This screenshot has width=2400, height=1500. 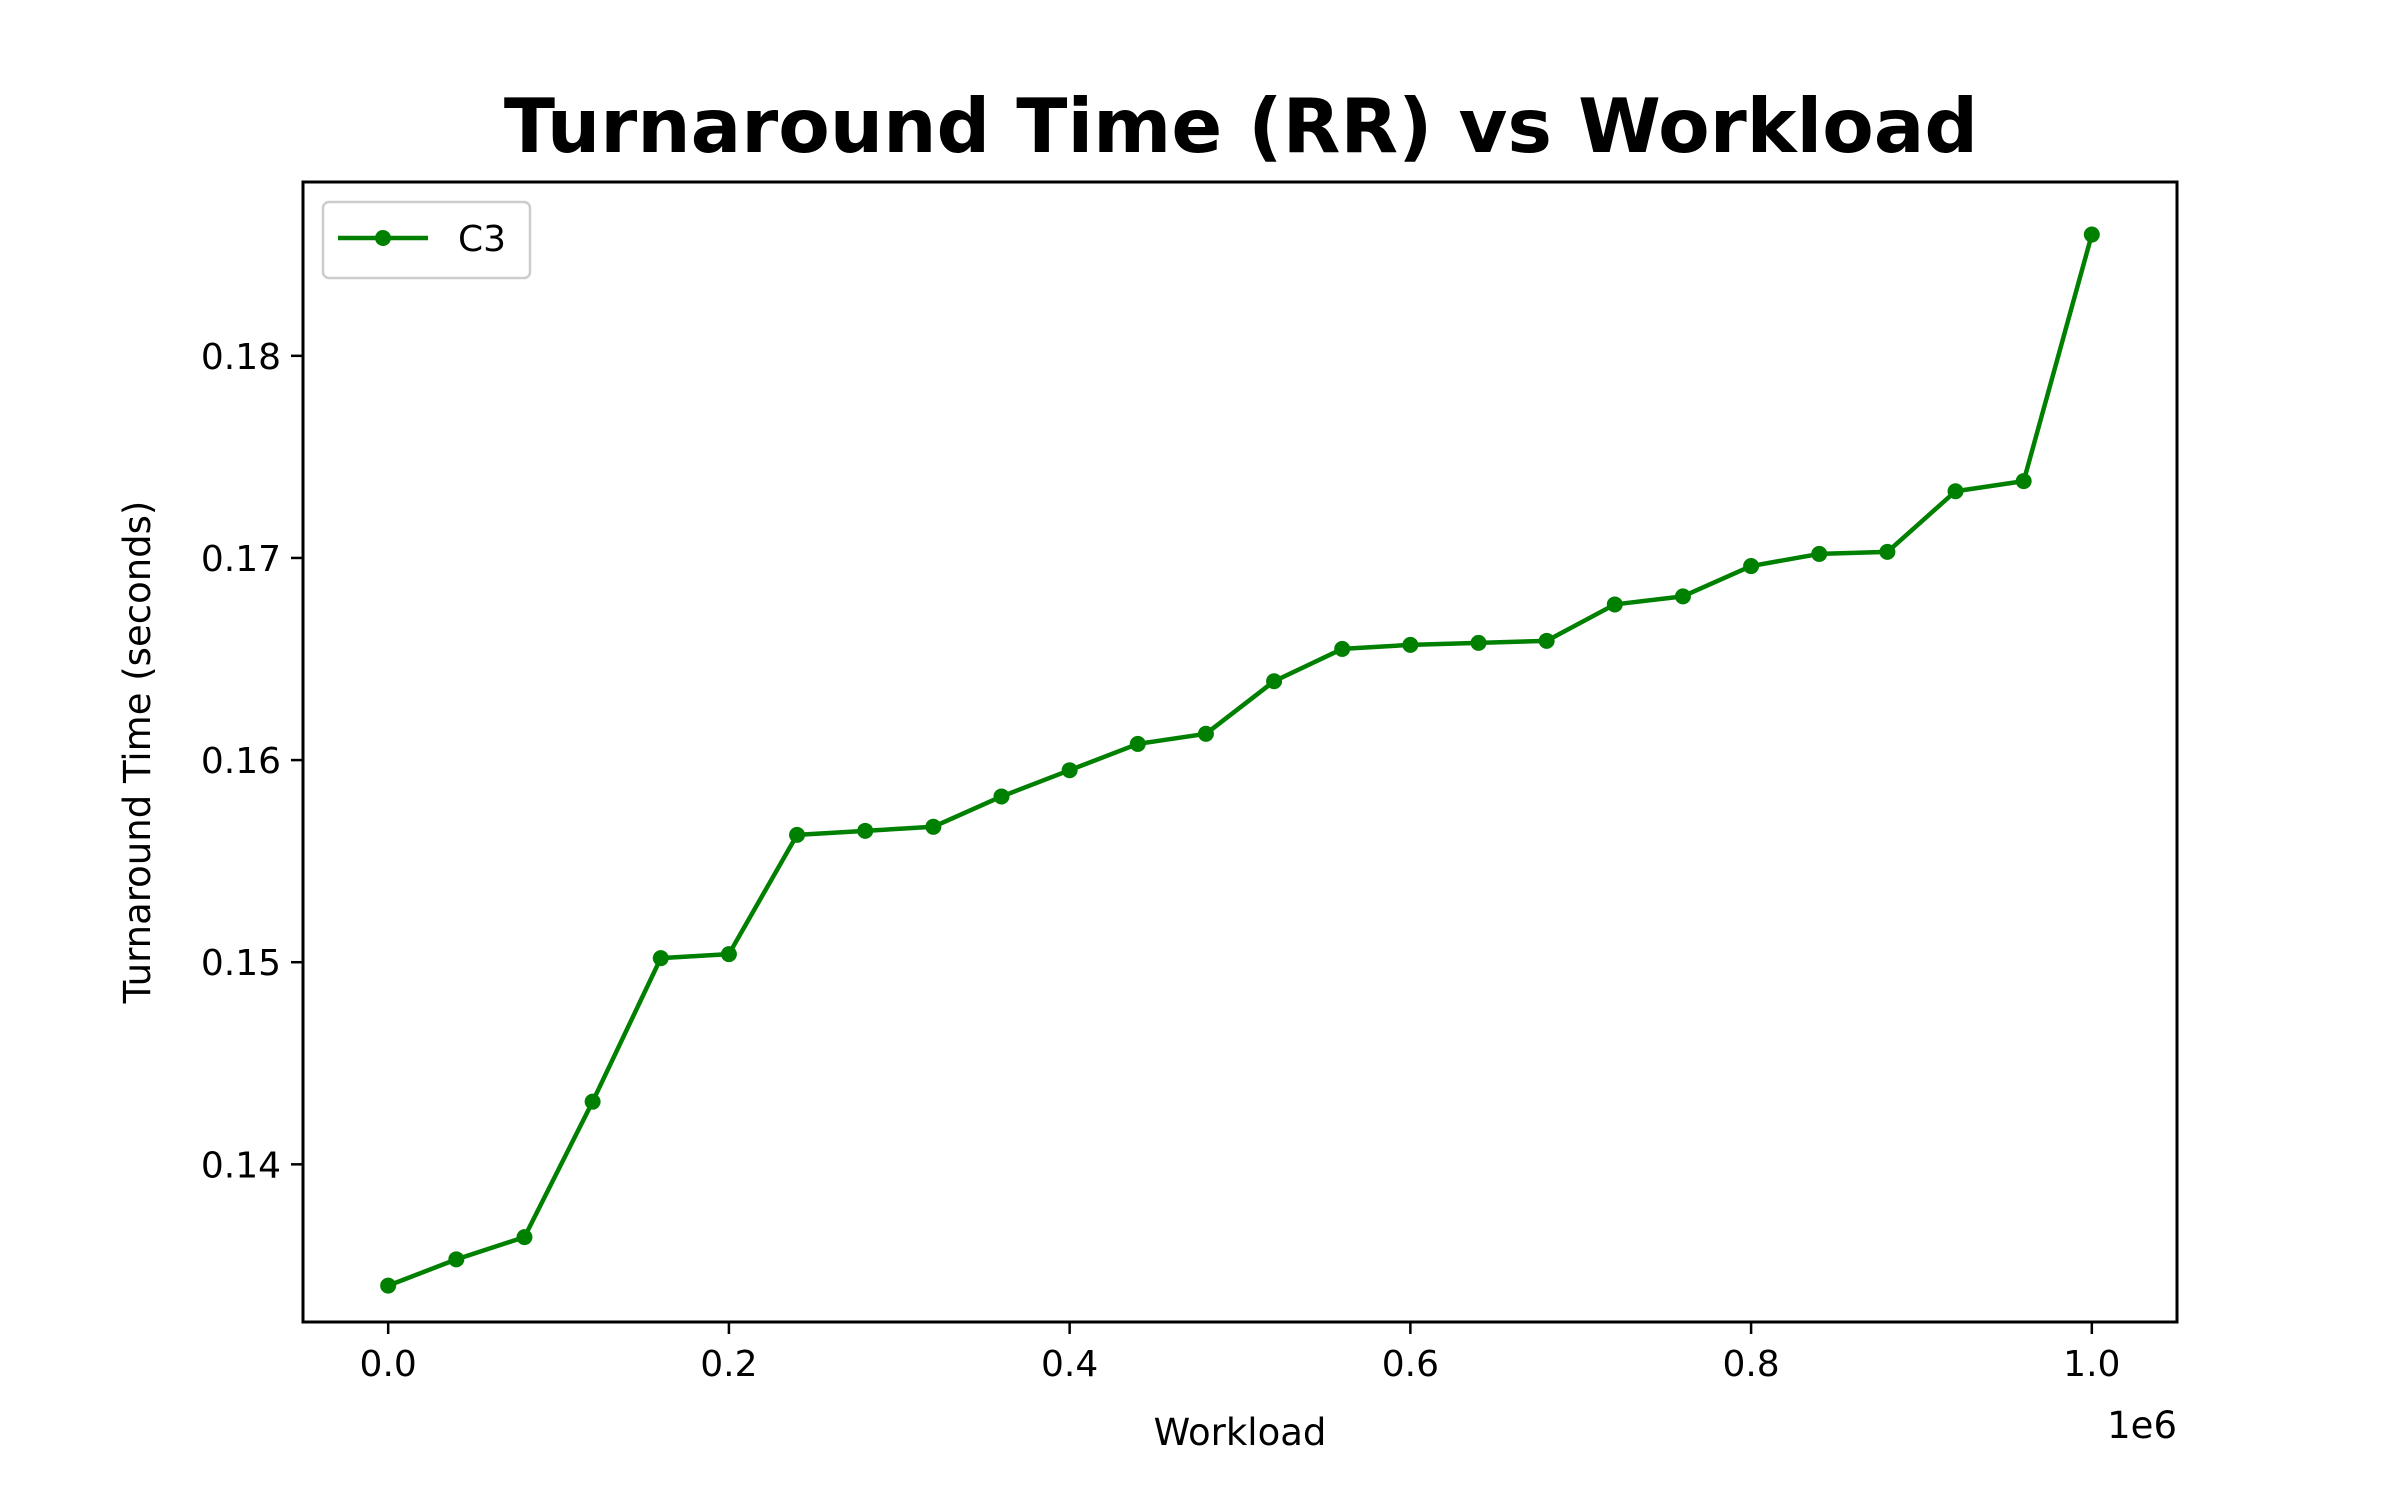 What do you see at coordinates (383, 238) in the screenshot?
I see `legend-marker-c3` at bounding box center [383, 238].